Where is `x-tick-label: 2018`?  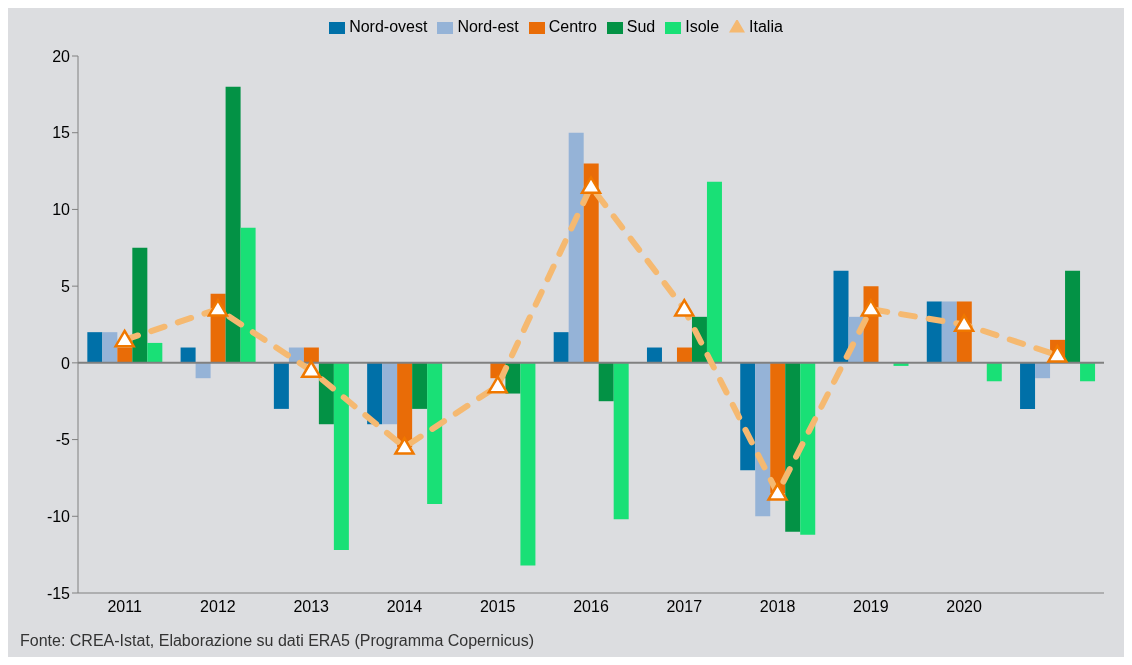 x-tick-label: 2018 is located at coordinates (777, 607).